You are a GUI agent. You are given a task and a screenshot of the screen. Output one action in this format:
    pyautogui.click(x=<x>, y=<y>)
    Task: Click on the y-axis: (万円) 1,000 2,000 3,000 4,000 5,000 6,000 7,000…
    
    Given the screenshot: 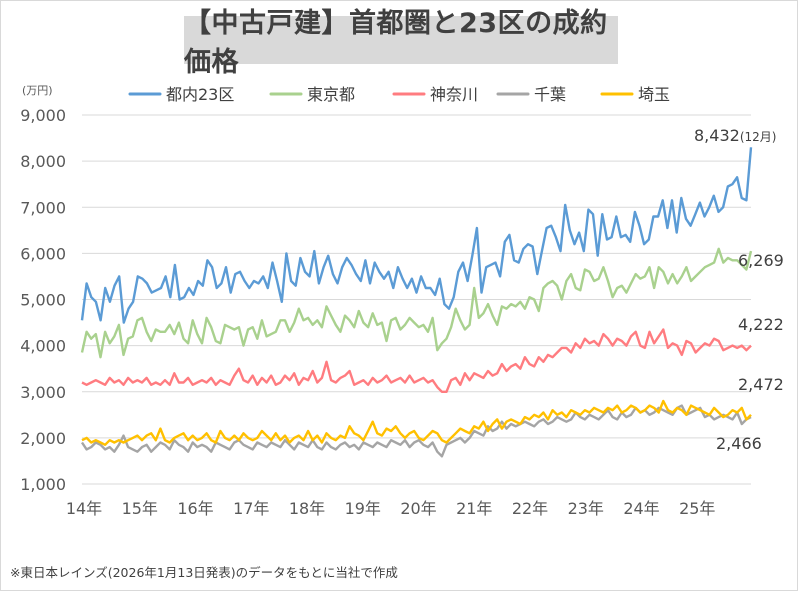 What is the action you would take?
    pyautogui.click(x=43, y=289)
    